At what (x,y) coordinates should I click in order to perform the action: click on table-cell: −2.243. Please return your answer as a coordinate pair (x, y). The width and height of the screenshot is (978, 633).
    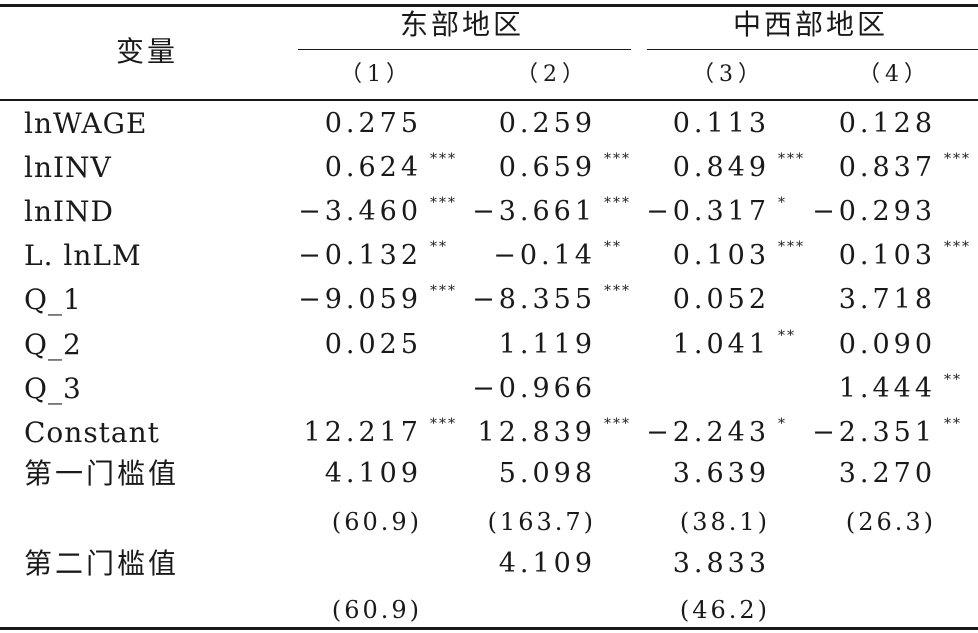
    Looking at the image, I should click on (708, 432).